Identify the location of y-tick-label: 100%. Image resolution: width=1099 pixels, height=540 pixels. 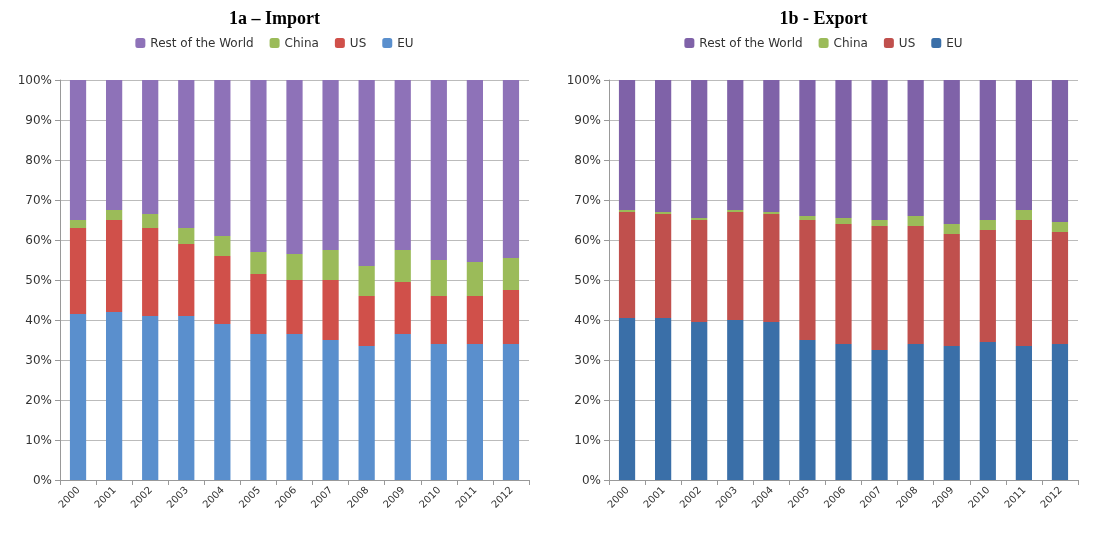
(34, 80).